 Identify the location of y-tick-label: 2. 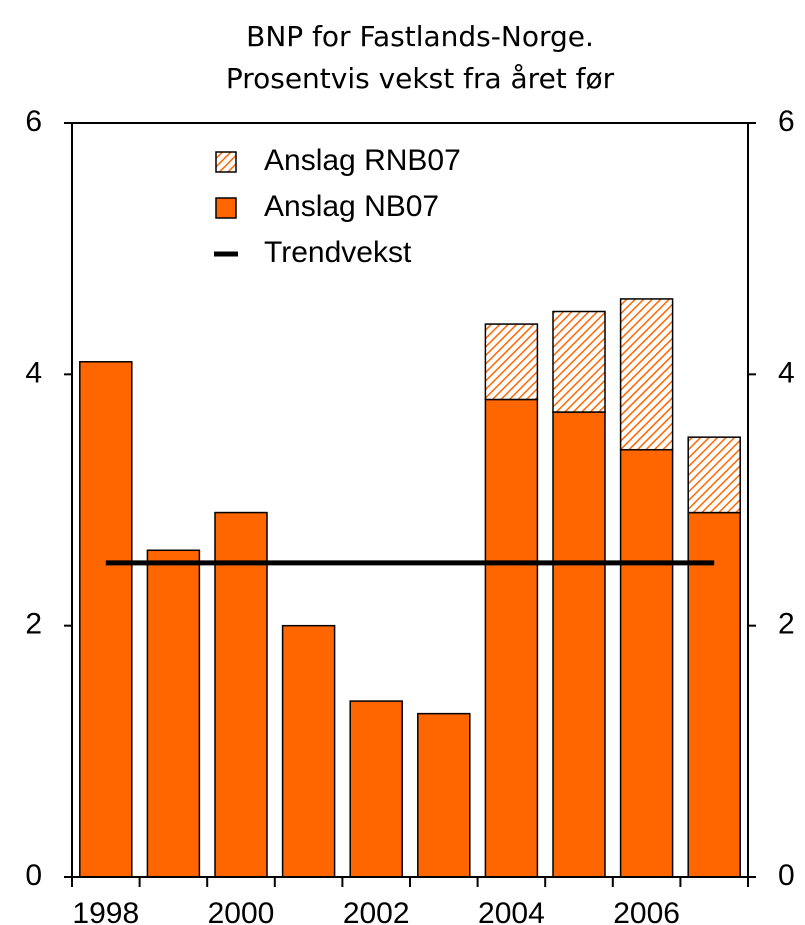
(33, 624).